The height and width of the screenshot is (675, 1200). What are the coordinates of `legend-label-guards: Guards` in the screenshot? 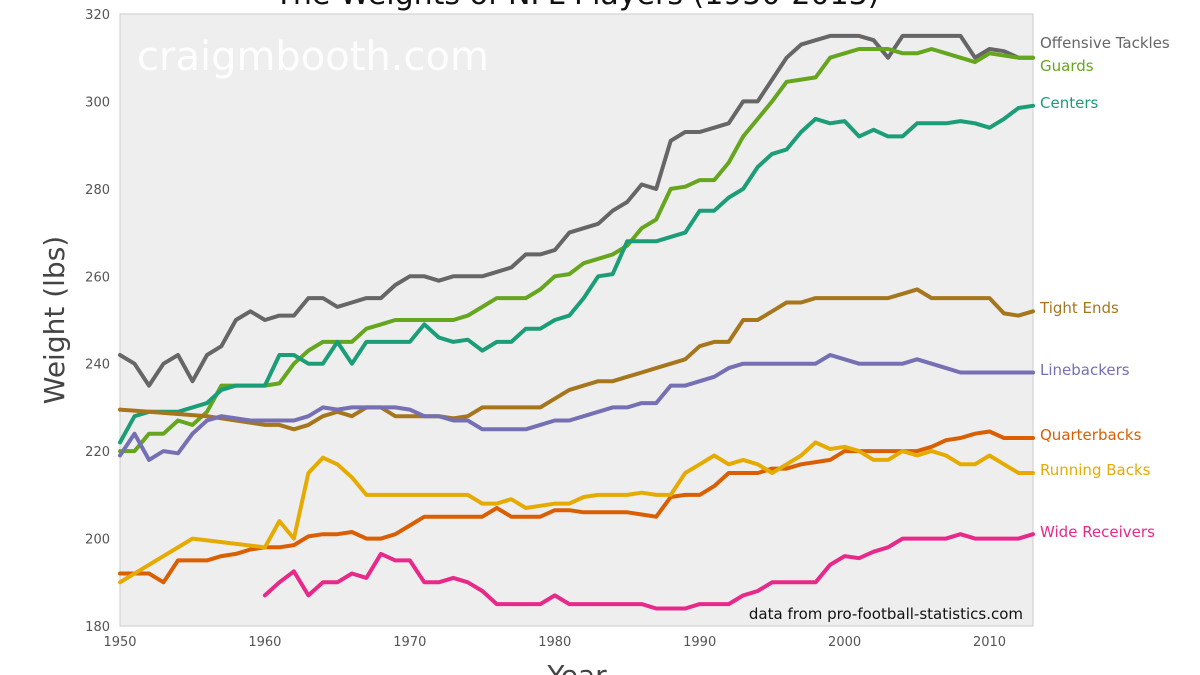 It's located at (1067, 66).